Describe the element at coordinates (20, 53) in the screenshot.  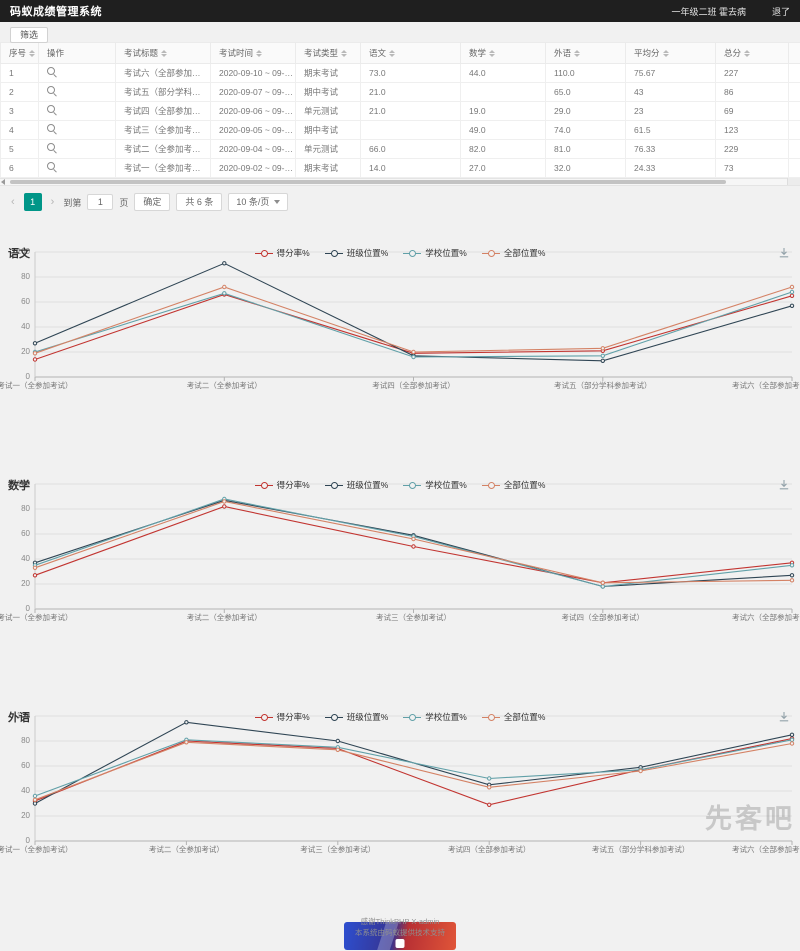
I see `column-header-0: 序号` at that location.